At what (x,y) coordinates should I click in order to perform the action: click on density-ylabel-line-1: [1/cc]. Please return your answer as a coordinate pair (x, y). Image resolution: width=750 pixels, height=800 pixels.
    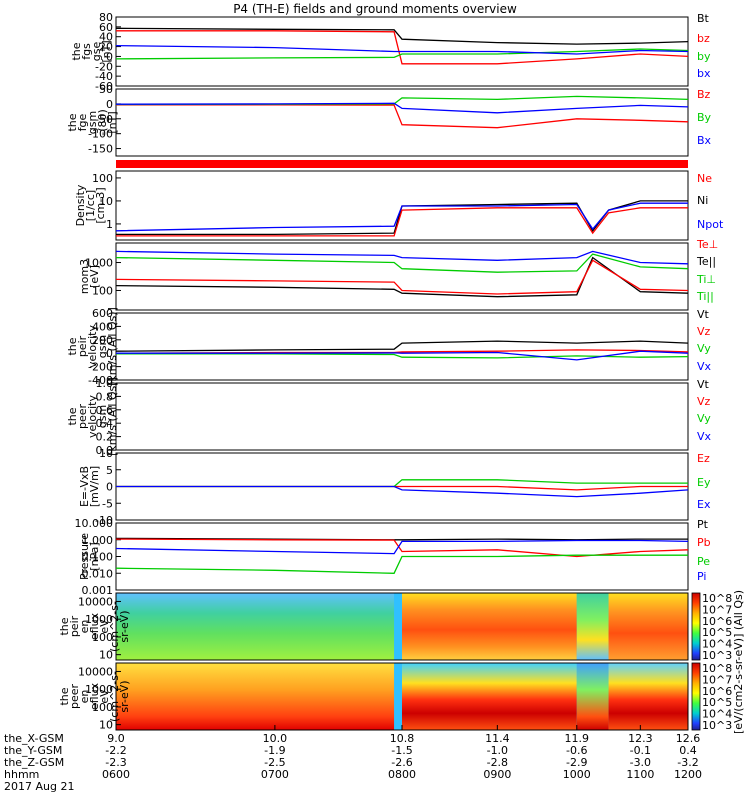
    Looking at the image, I should click on (90, 205).